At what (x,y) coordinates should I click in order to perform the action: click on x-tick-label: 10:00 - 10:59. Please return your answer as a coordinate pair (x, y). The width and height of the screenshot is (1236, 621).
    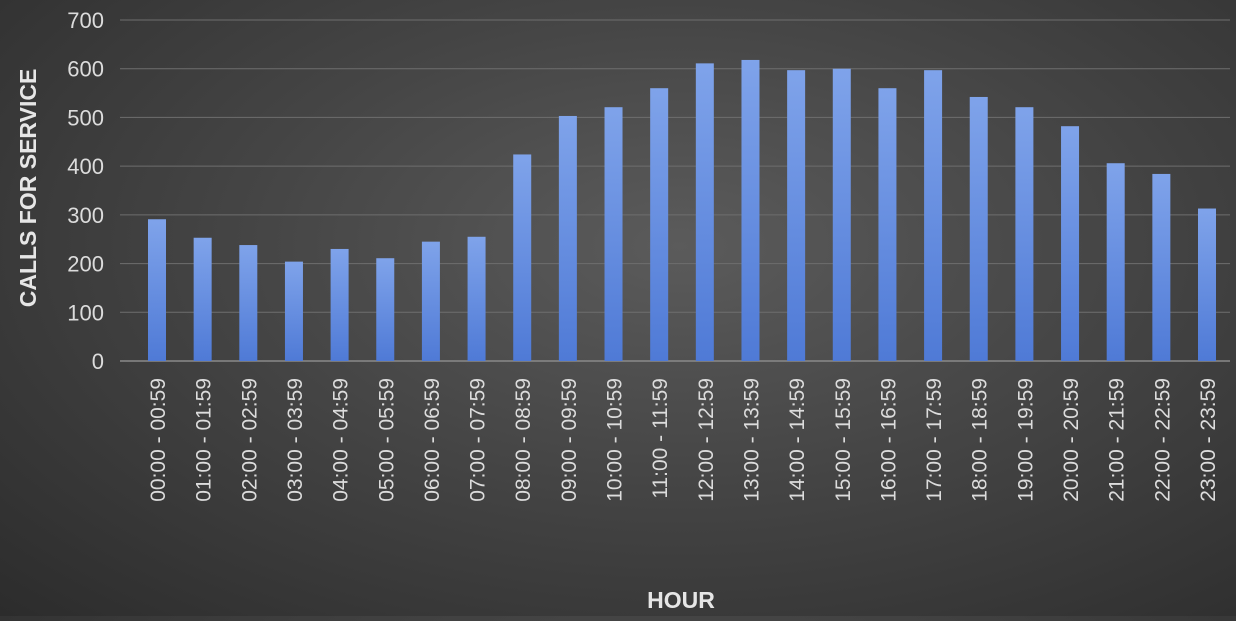
    Looking at the image, I should click on (615, 440).